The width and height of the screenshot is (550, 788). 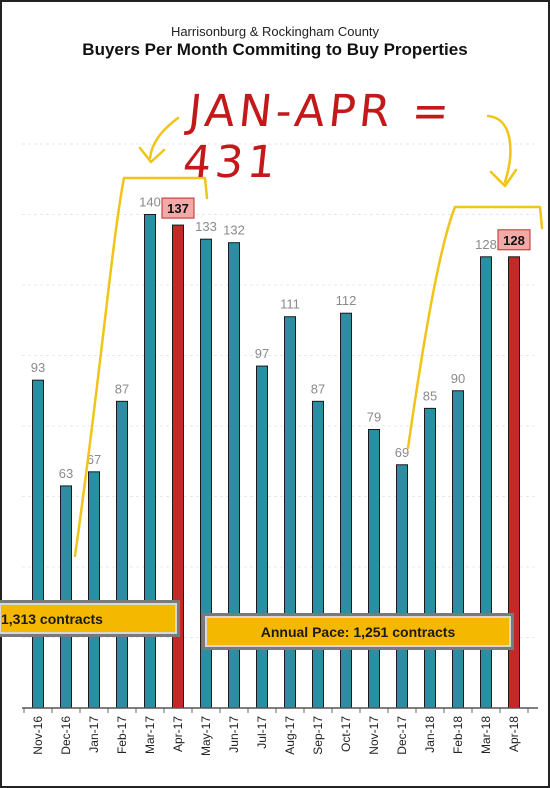 I want to click on x-tick-label: Mar-18, so click(x=486, y=735).